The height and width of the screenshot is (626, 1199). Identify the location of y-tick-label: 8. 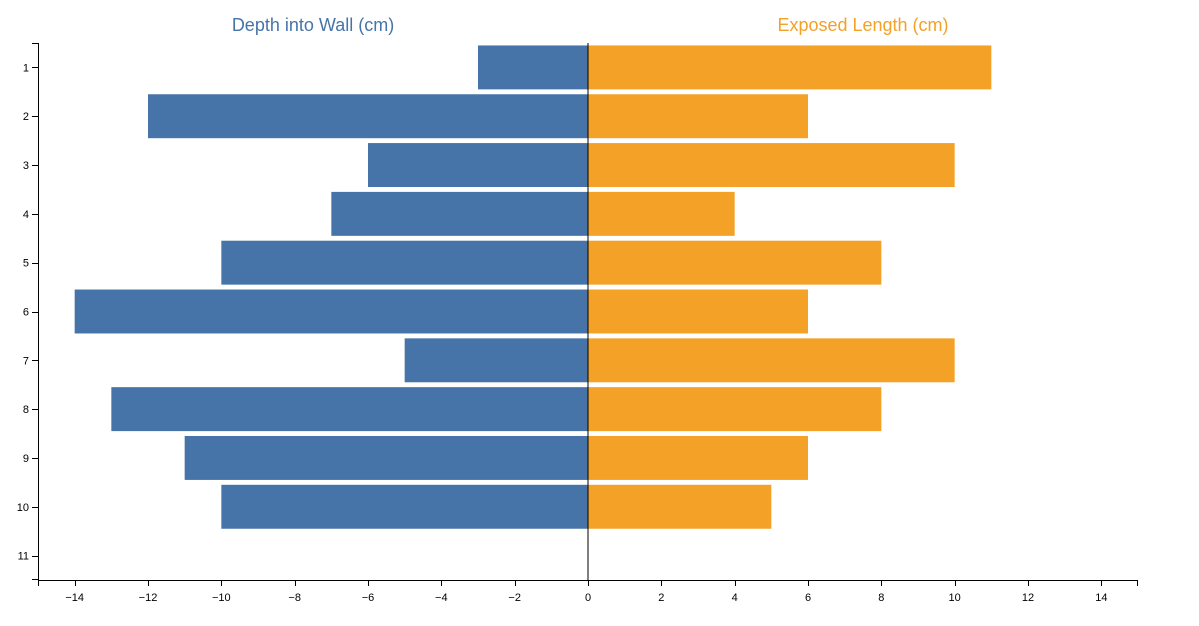
(26, 410).